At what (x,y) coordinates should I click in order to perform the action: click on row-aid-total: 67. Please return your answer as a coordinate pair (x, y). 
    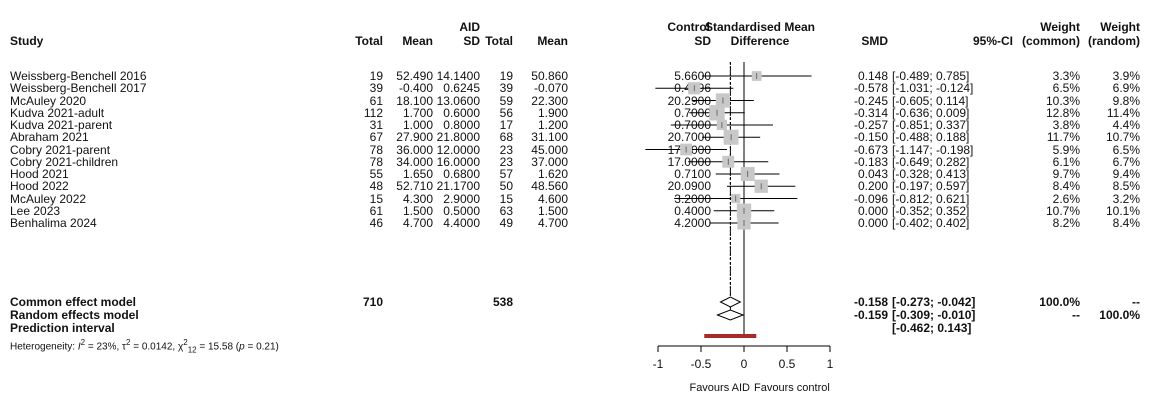
    Looking at the image, I should click on (376, 137).